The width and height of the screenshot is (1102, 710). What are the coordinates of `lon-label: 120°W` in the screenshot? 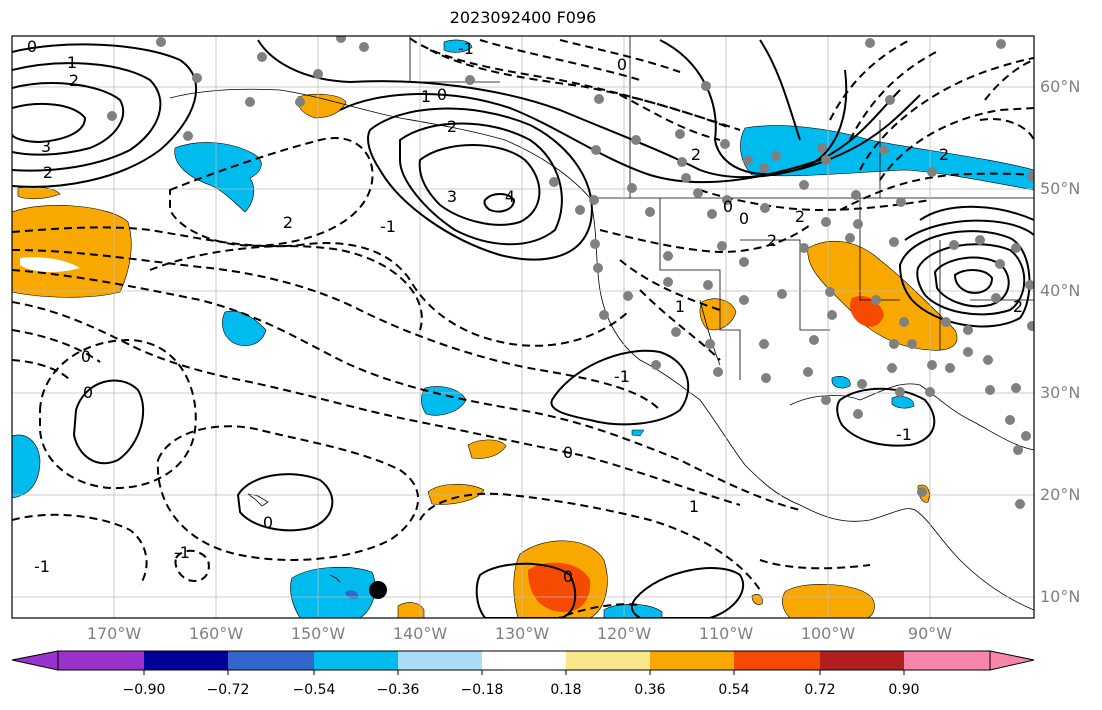 It's located at (624, 633).